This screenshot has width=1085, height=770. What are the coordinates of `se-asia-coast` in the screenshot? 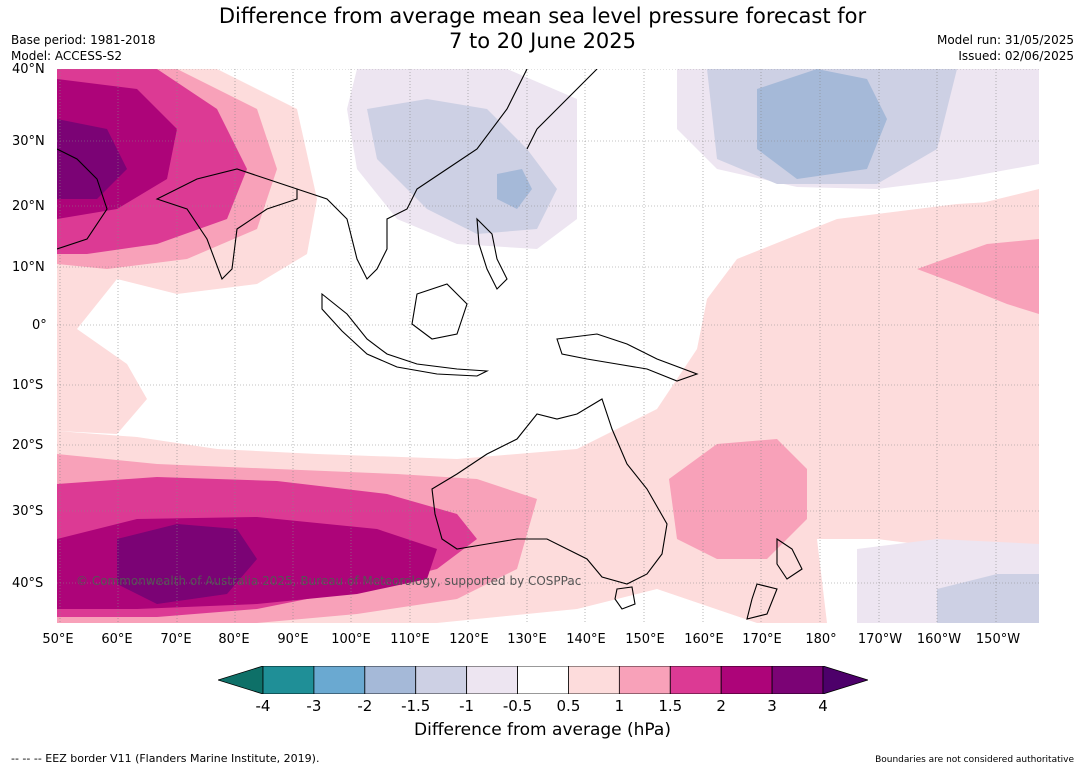 It's located at (412, 174).